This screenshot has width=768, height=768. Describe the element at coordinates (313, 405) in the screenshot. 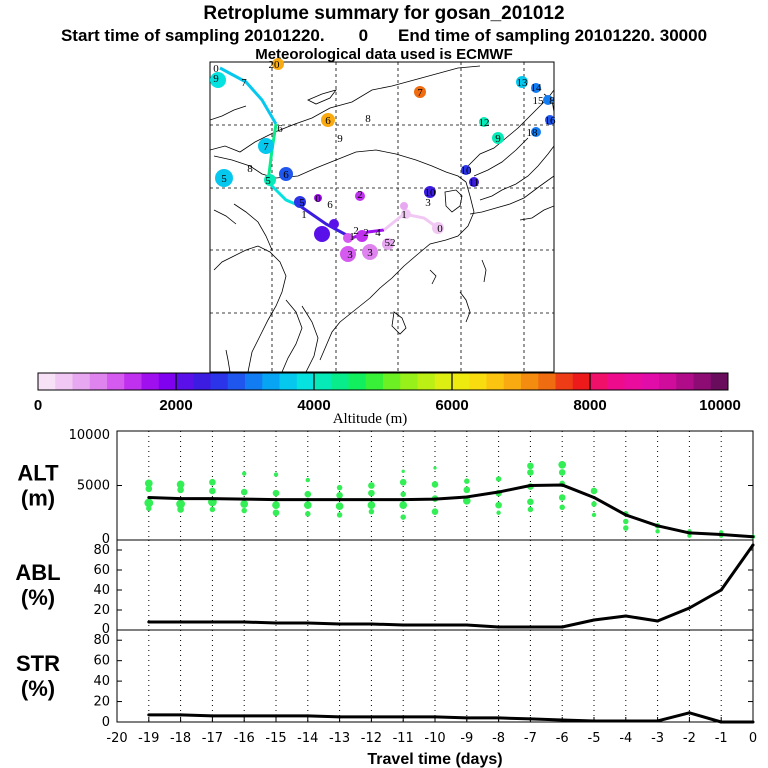

I see `colorbar-tick-label: 4000` at that location.